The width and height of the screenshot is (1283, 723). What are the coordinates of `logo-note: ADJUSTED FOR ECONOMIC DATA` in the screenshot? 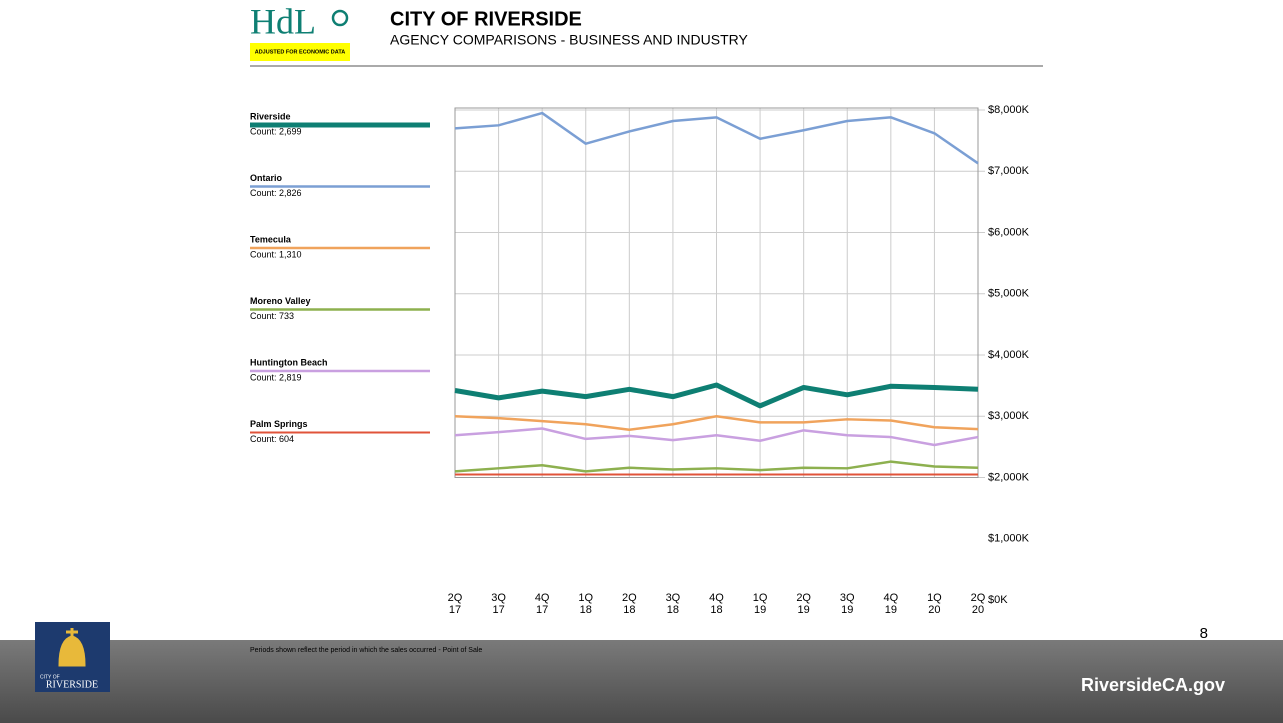 It's located at (300, 52).